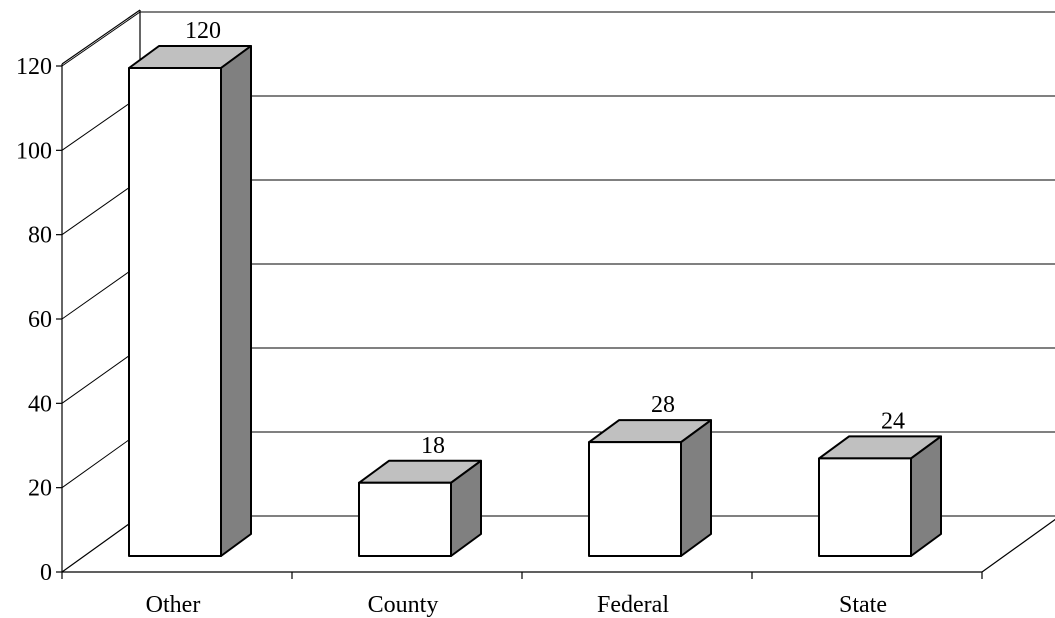 This screenshot has width=1055, height=618. Describe the element at coordinates (633, 605) in the screenshot. I see `category-label: Federal` at that location.